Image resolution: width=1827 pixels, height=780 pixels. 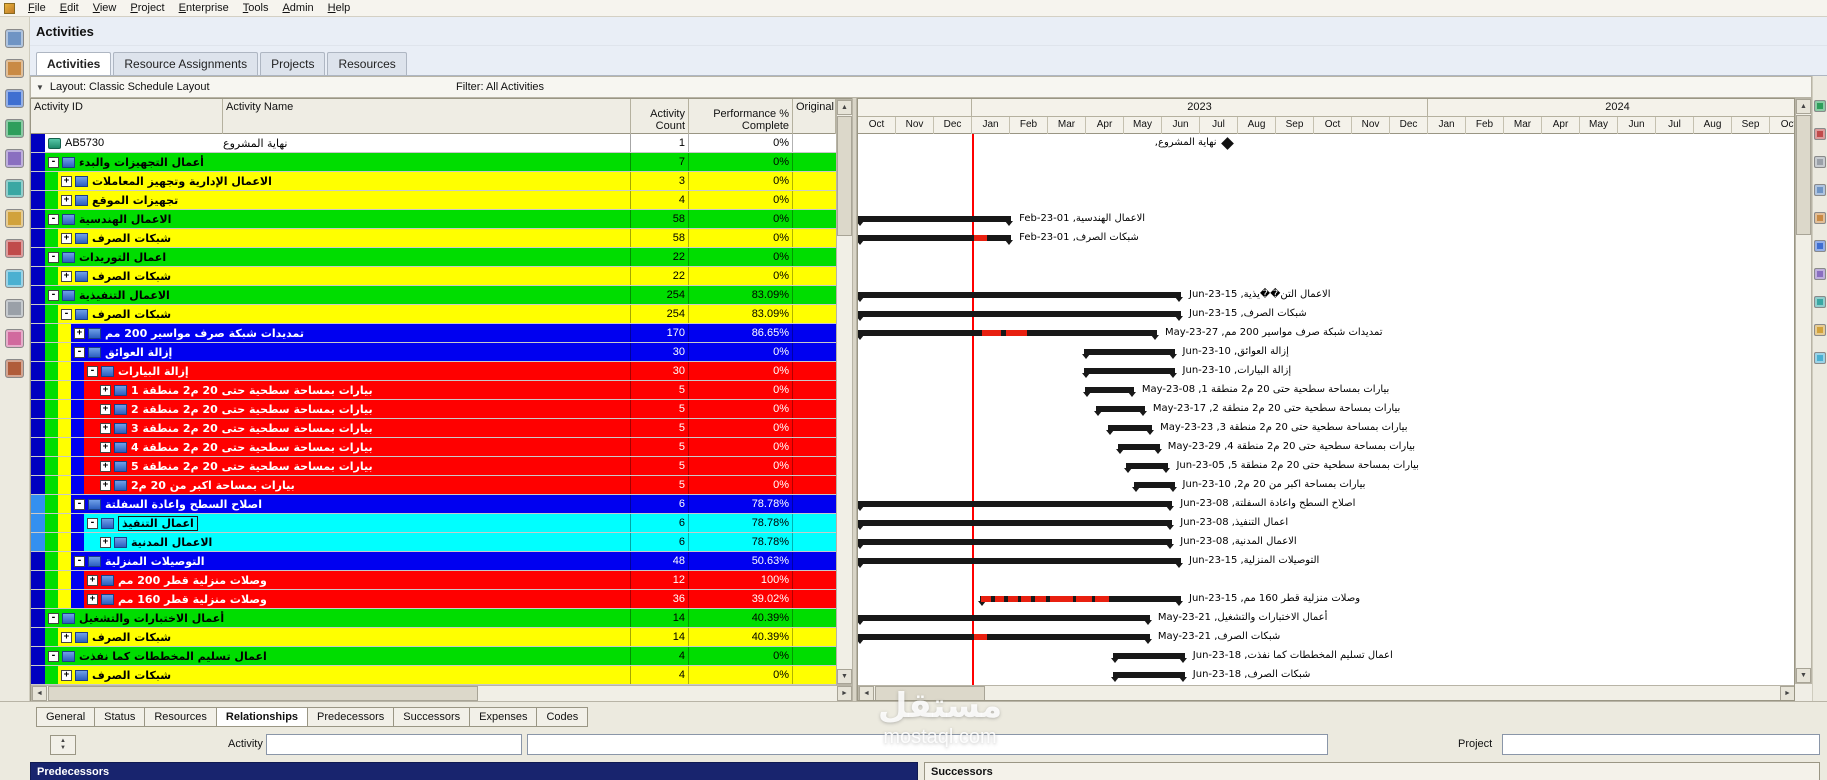 What do you see at coordinates (433, 675) in the screenshot?
I see `table-row: + شبكات الصرف 4 0%` at bounding box center [433, 675].